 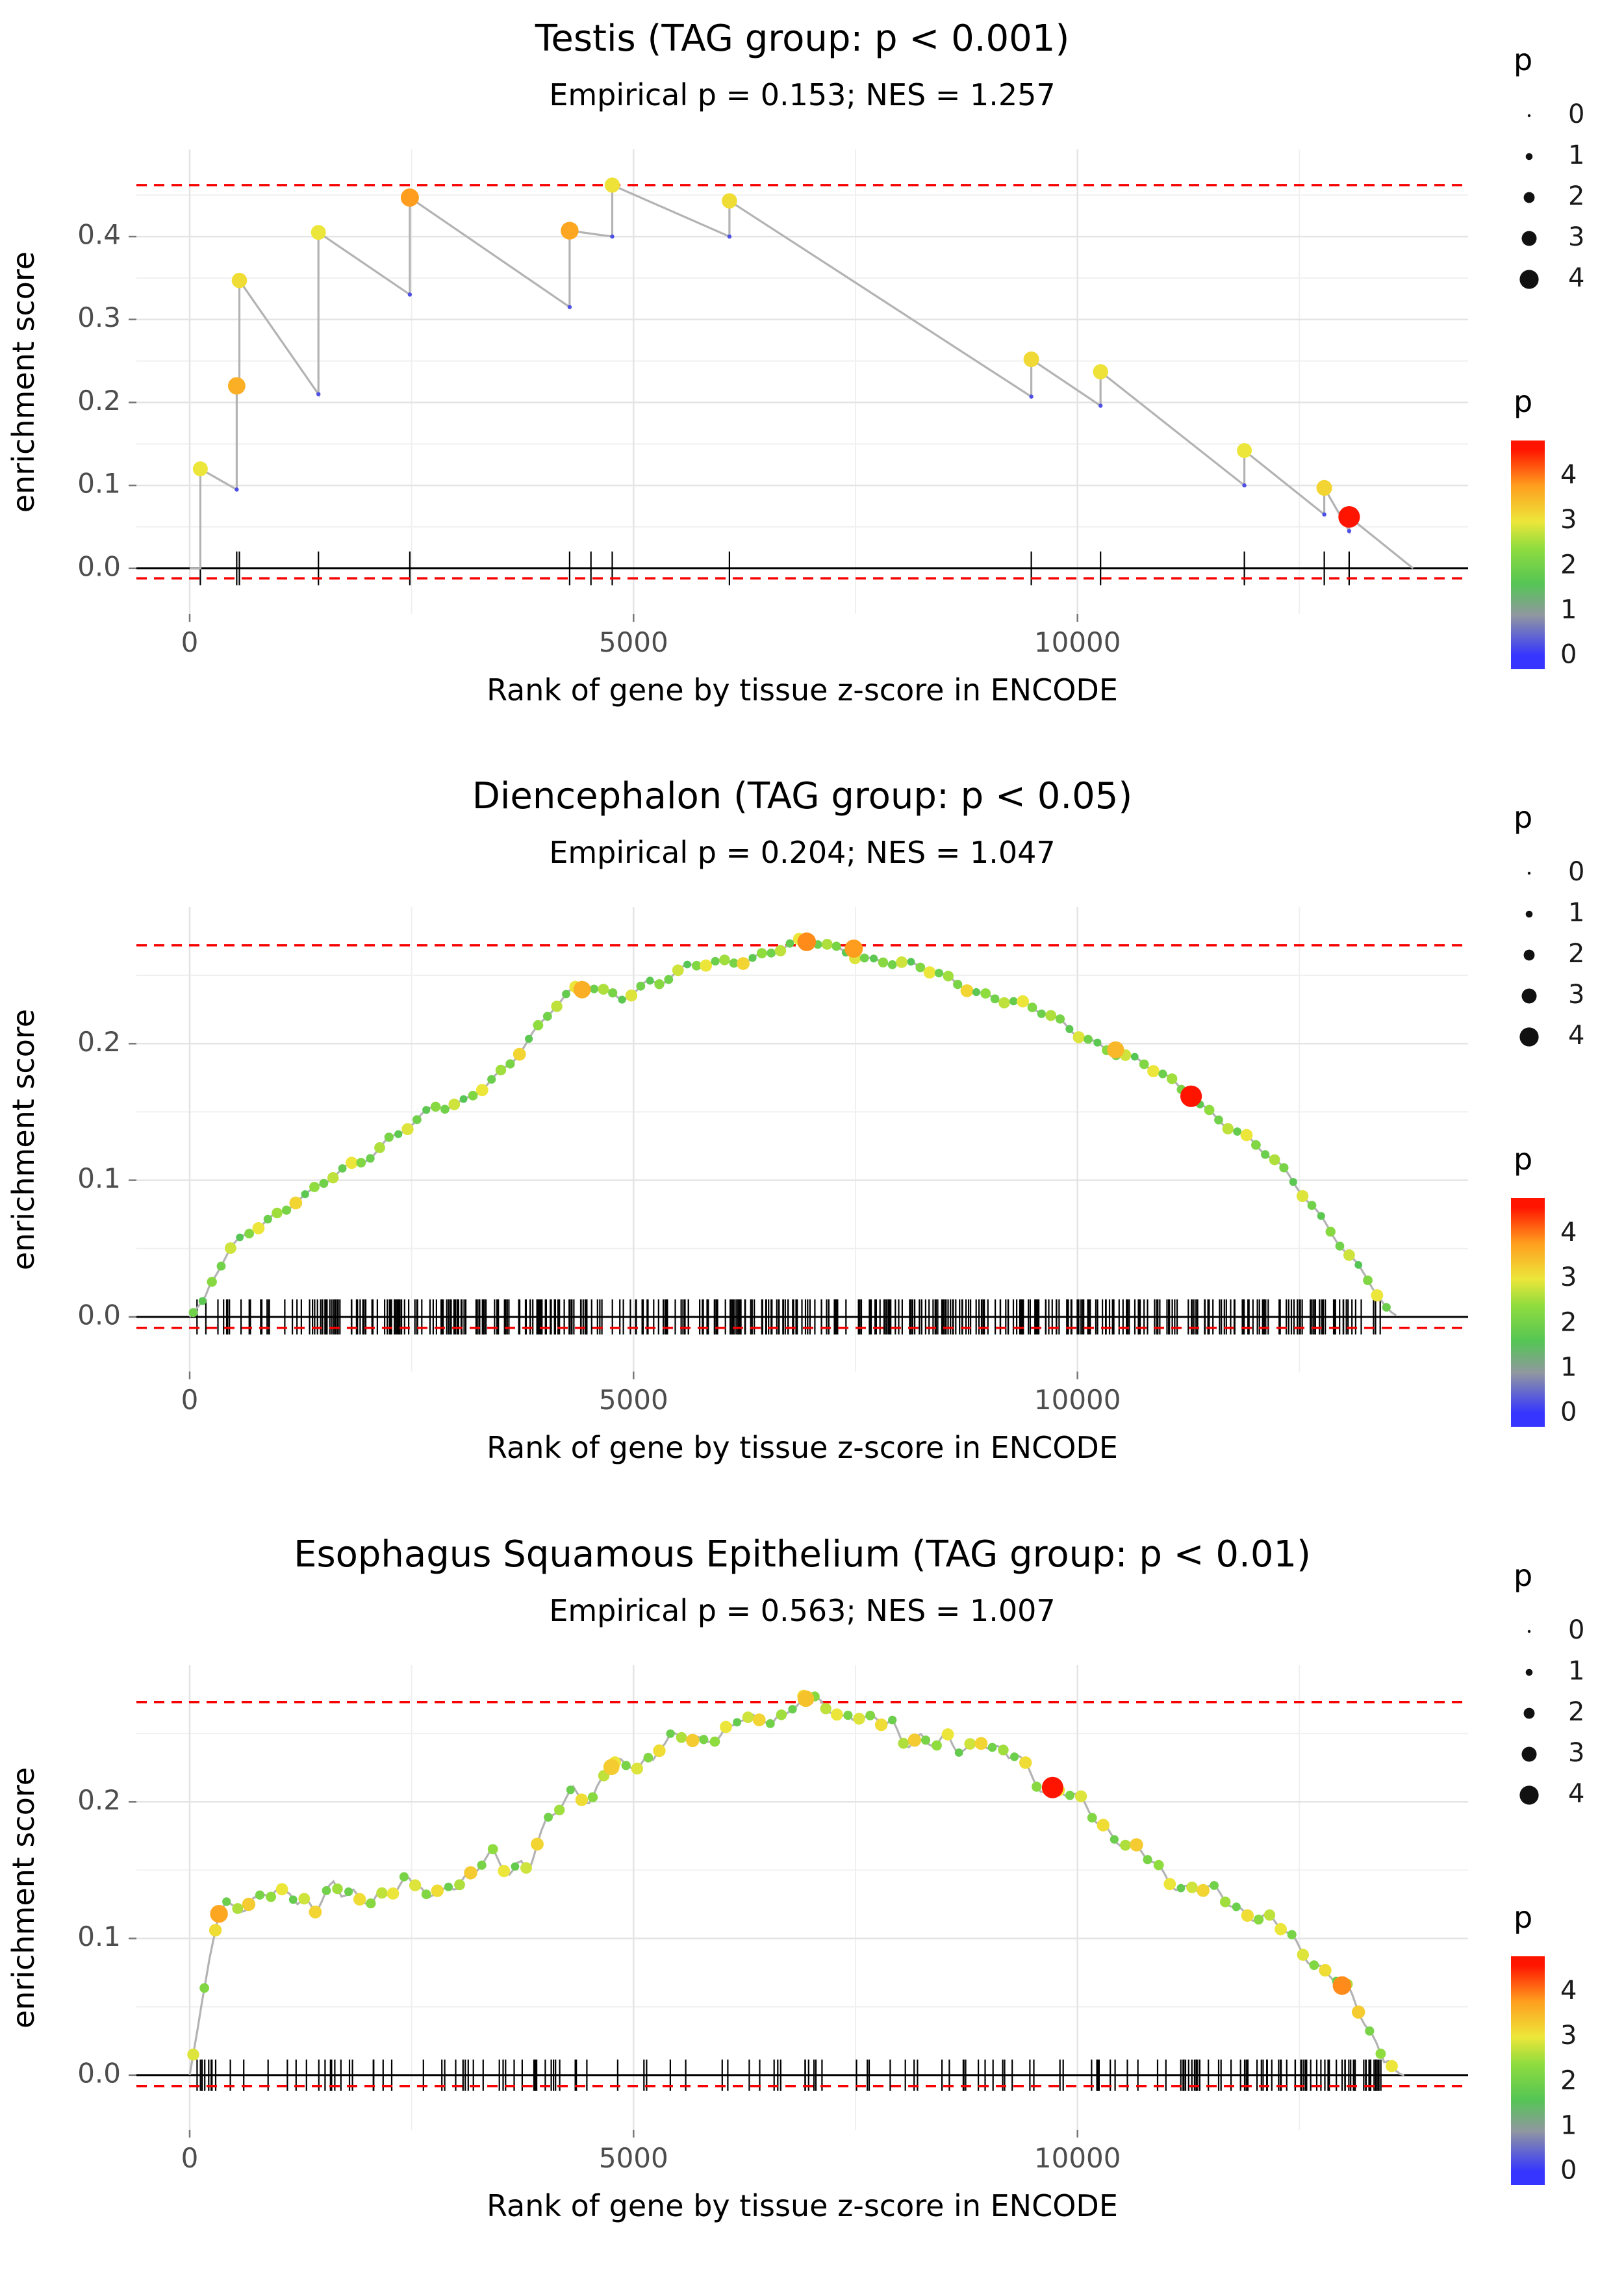 I want to click on panel-subtitle: Empirical p = 0.204; NES = 1.047, so click(x=802, y=852).